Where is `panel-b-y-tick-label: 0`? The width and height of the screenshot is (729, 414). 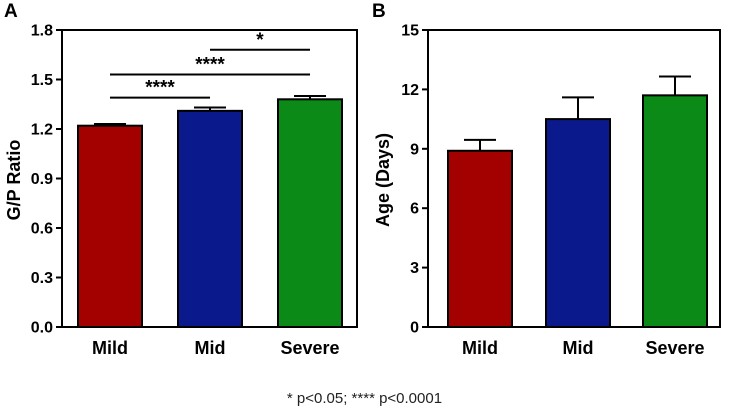
panel-b-y-tick-label: 0 is located at coordinates (414, 328).